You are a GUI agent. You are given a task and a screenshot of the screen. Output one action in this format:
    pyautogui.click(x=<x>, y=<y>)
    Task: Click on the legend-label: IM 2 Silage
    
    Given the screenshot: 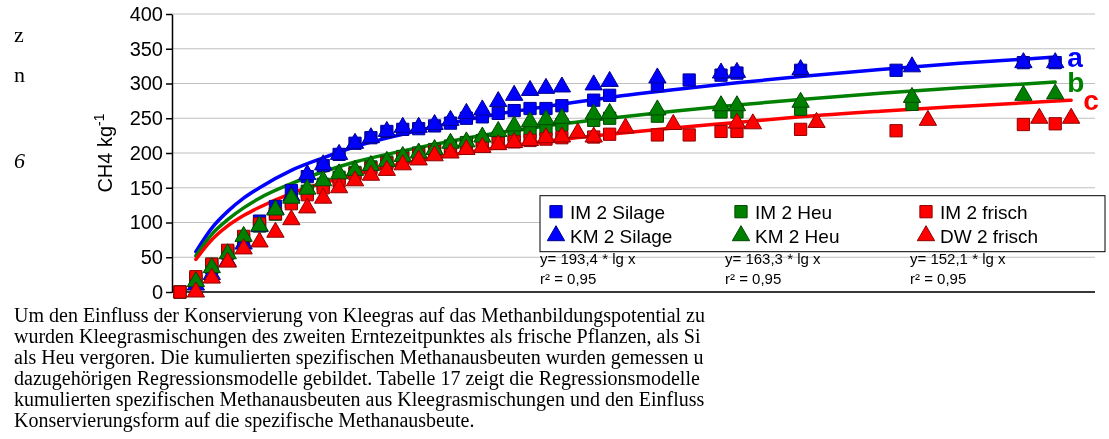 What is the action you would take?
    pyautogui.click(x=618, y=212)
    